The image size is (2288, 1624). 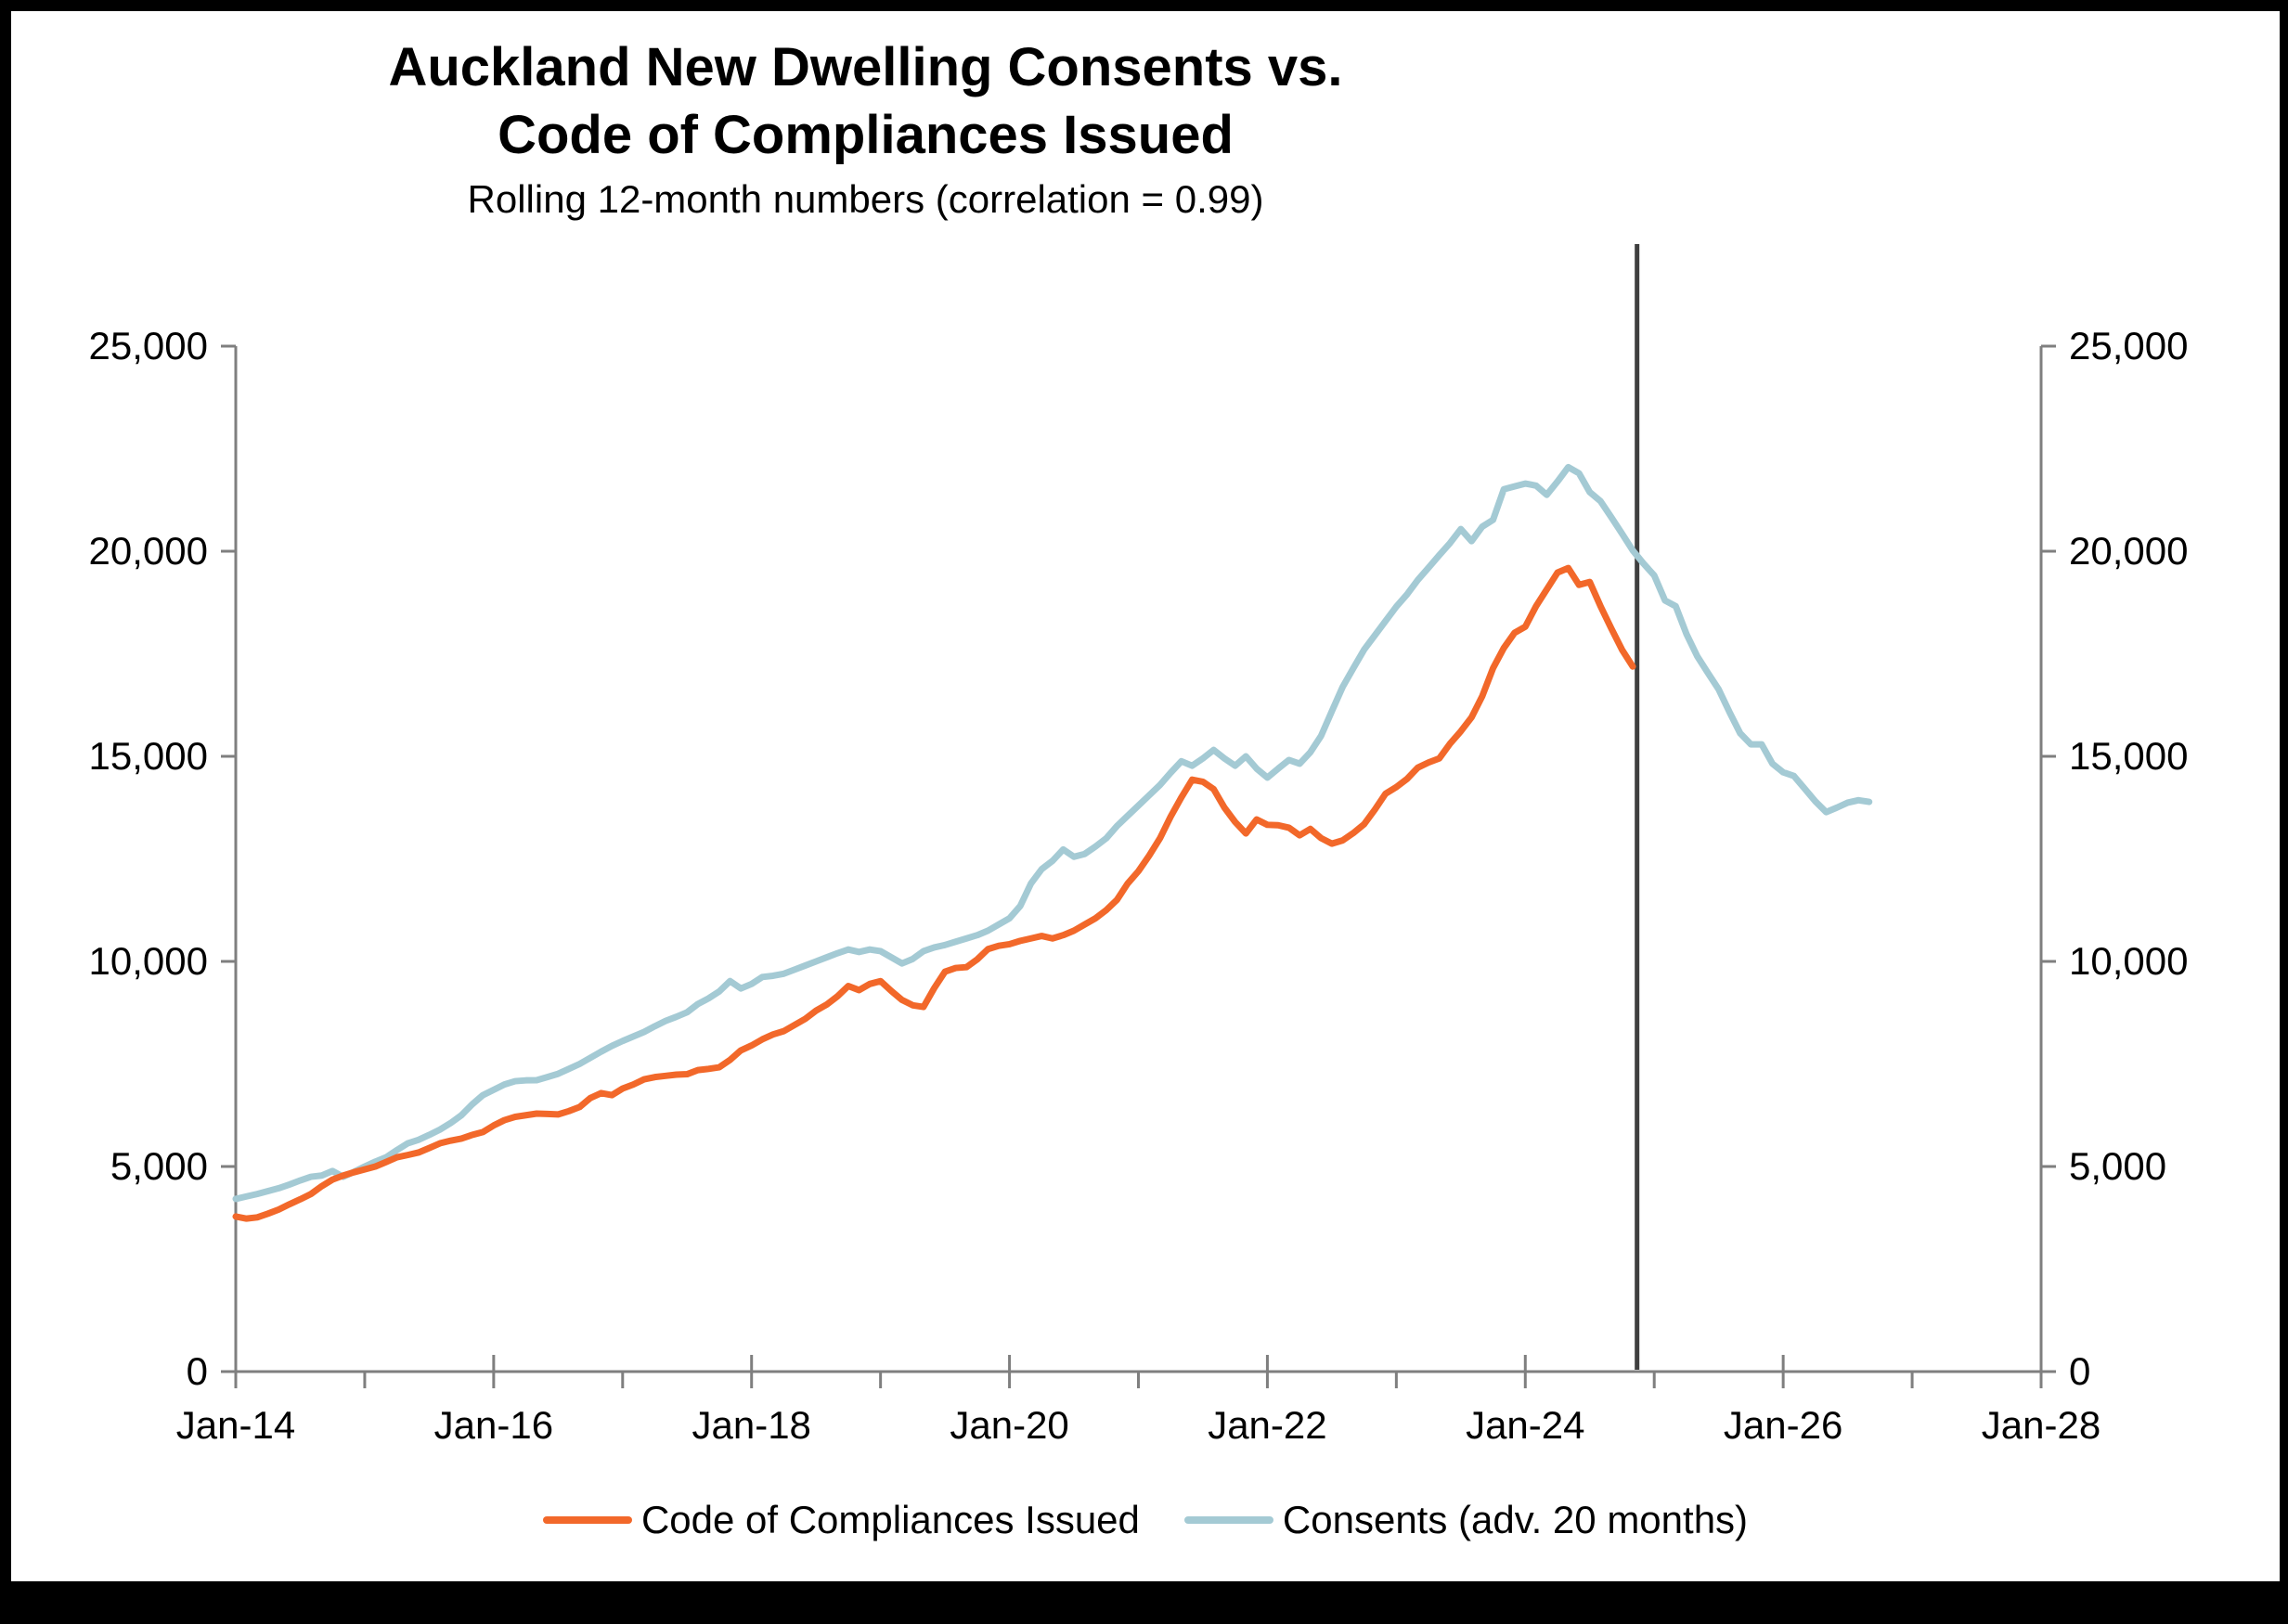 What do you see at coordinates (2128, 551) in the screenshot?
I see `y-axis-label-right: 20,000` at bounding box center [2128, 551].